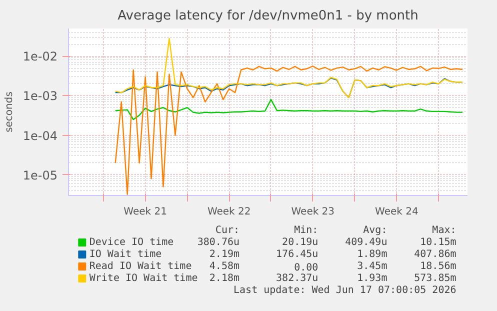 The image size is (497, 311). I want to click on y-tick-label: 1e-04, so click(40, 135).